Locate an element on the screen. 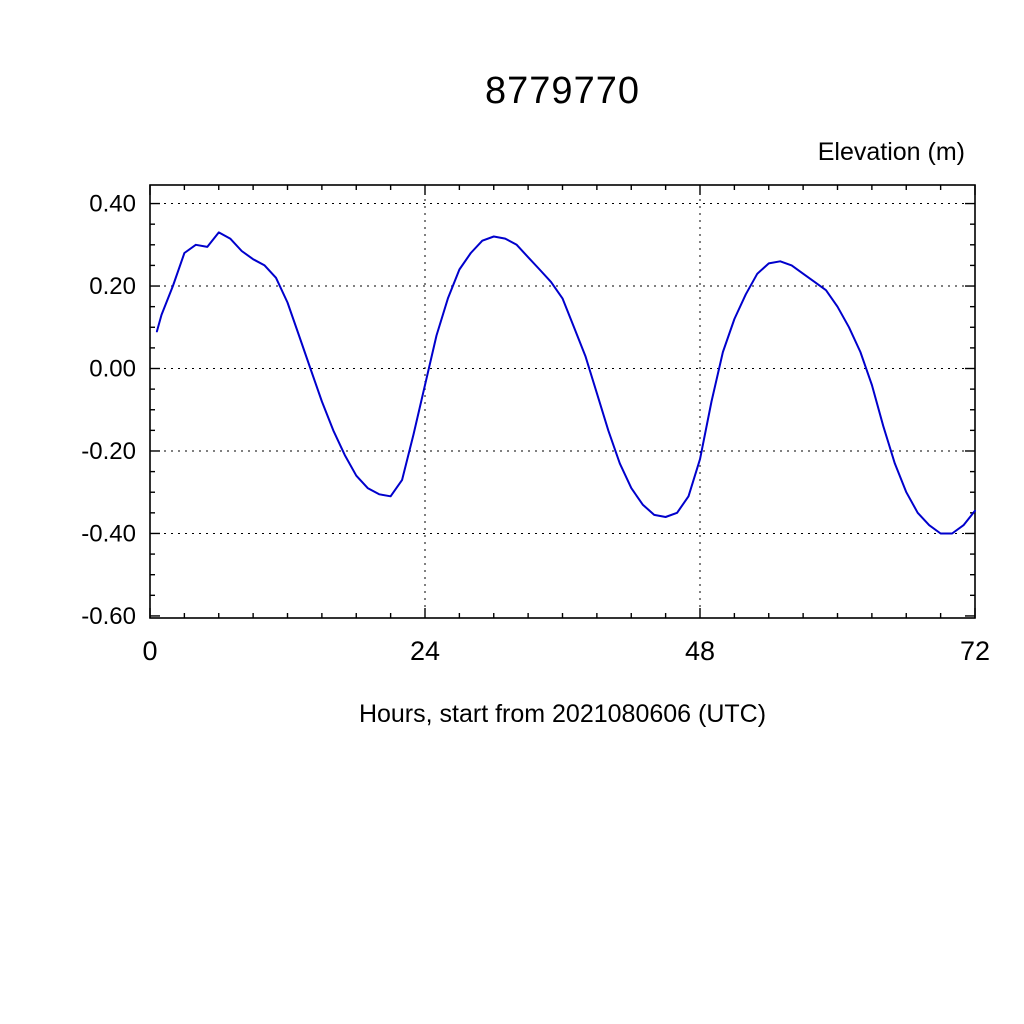 This screenshot has height=1024, width=1024. x-tick-label: 24 is located at coordinates (425, 651).